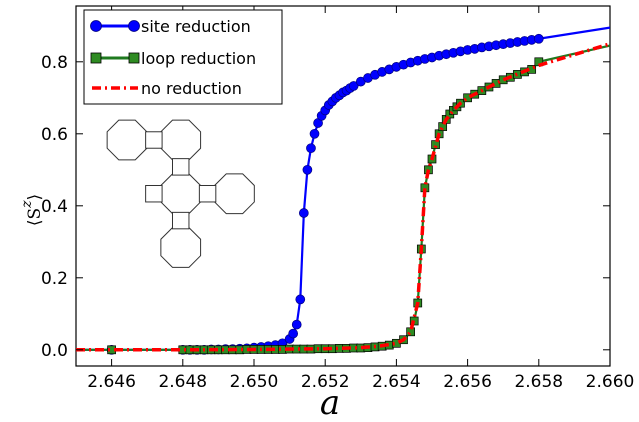 This screenshot has width=639, height=422. I want to click on legend-entry-site: site reduction, so click(170, 26).